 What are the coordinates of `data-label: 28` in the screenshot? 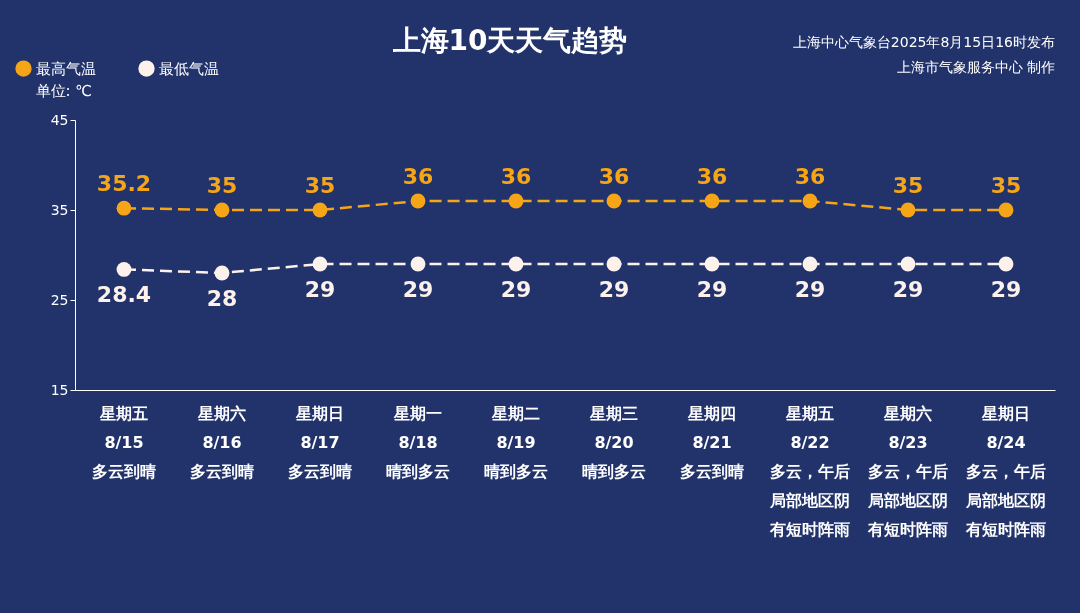 It's located at (222, 298).